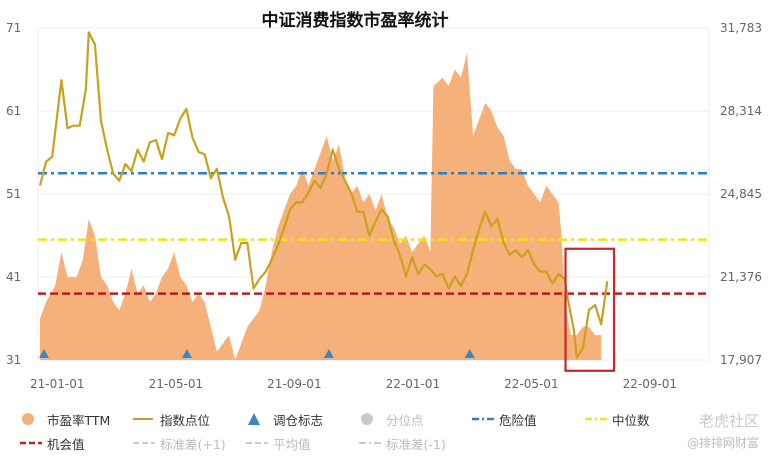 The height and width of the screenshot is (460, 769). I want to click on legend-label-pe: 市盈率TTM, so click(79, 420).